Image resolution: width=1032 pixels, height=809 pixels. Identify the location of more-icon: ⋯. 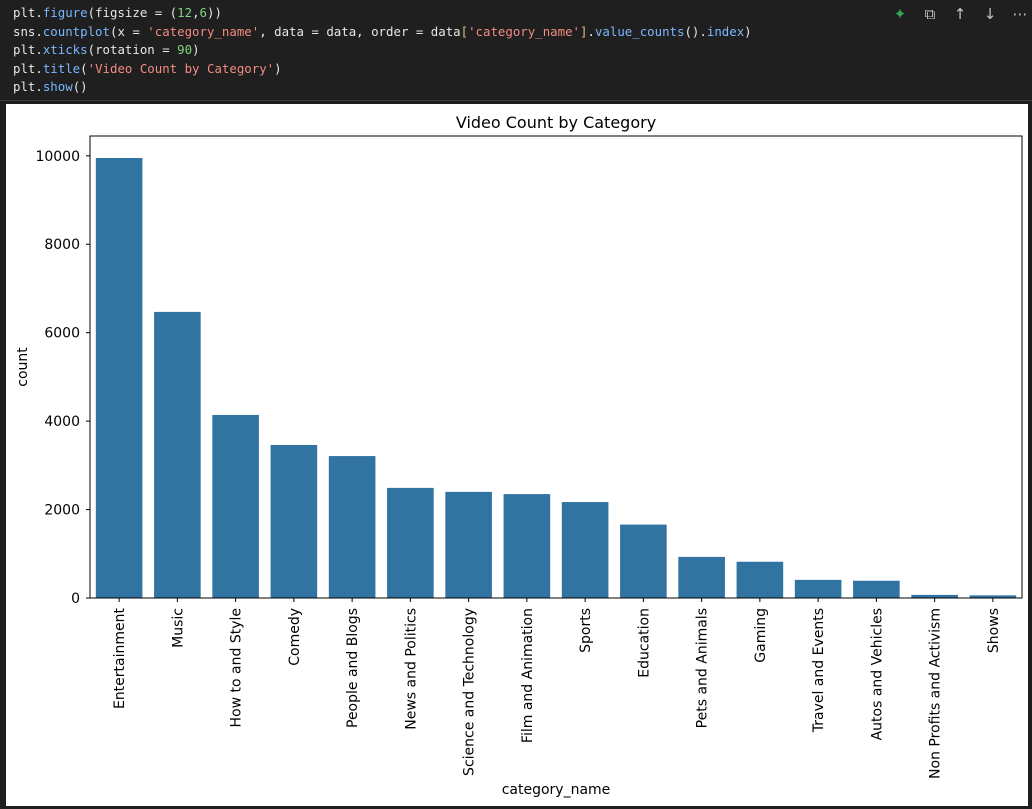
(1020, 14).